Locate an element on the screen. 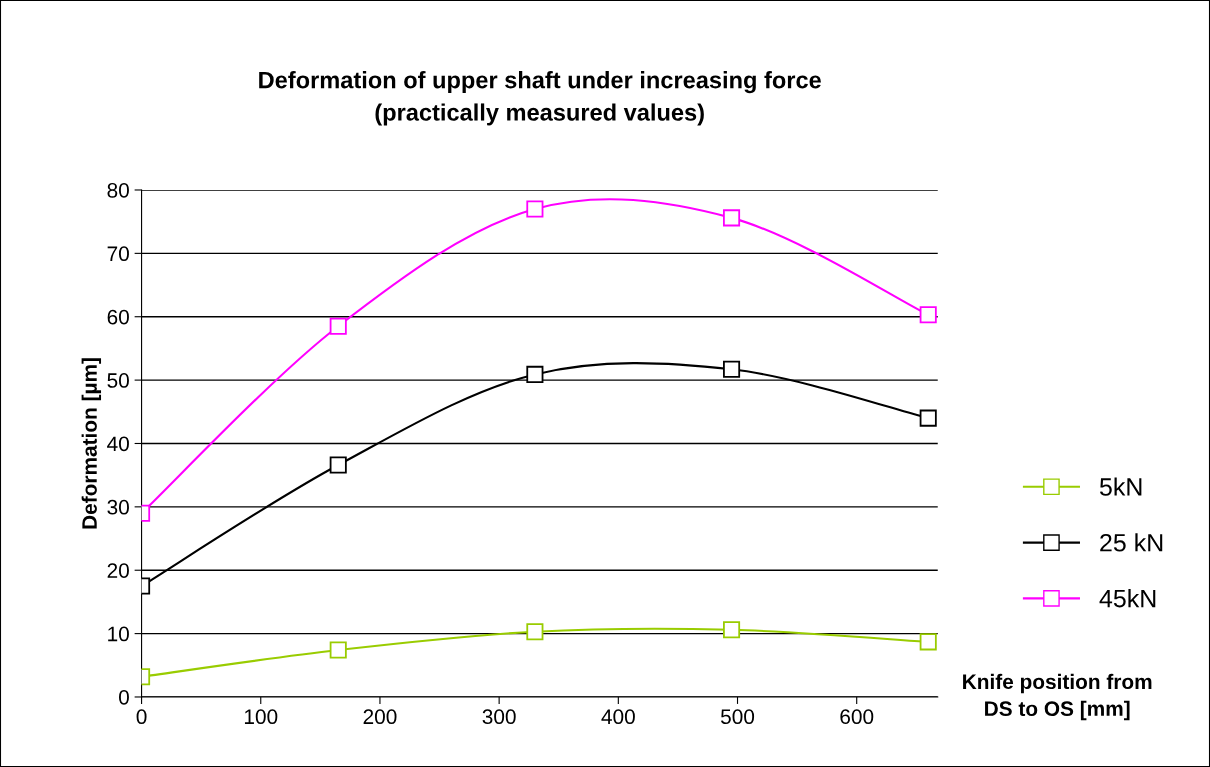 This screenshot has height=767, width=1210. y-tick-label: 70 is located at coordinates (118, 254).